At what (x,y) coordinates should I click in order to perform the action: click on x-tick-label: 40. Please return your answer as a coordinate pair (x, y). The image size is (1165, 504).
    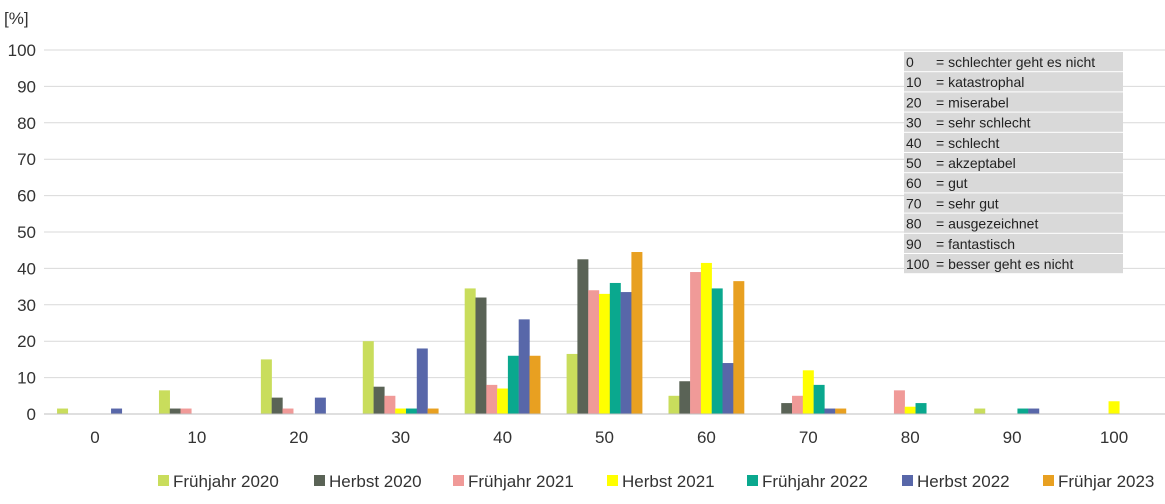
    Looking at the image, I should click on (502, 437).